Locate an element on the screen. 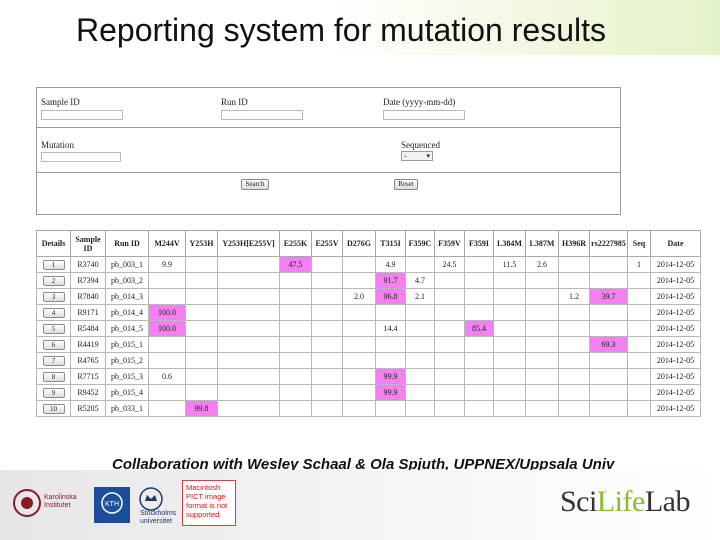 The width and height of the screenshot is (720, 540). table-row: 6 R4419 pb_015_1 69.3 2014-12-05 is located at coordinates (368, 344).